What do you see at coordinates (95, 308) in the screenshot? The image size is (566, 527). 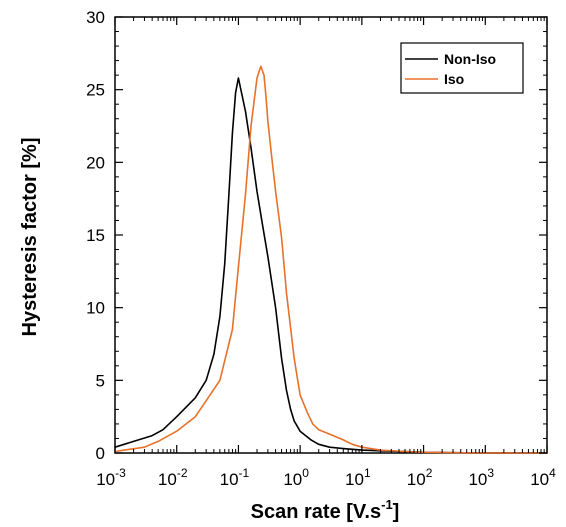 I see `y-tick-label: 10` at bounding box center [95, 308].